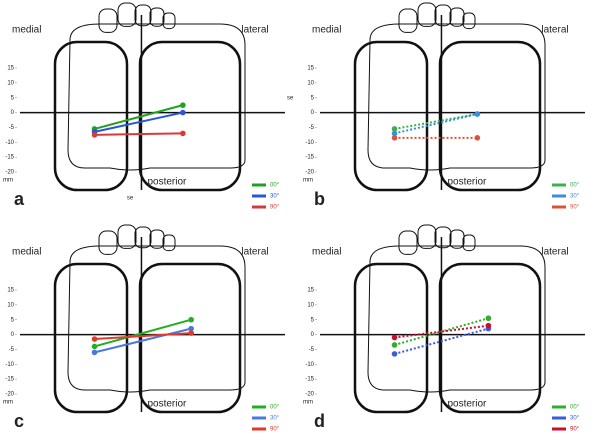 This screenshot has width=600, height=445. I want to click on panel-letter: c, so click(19, 421).